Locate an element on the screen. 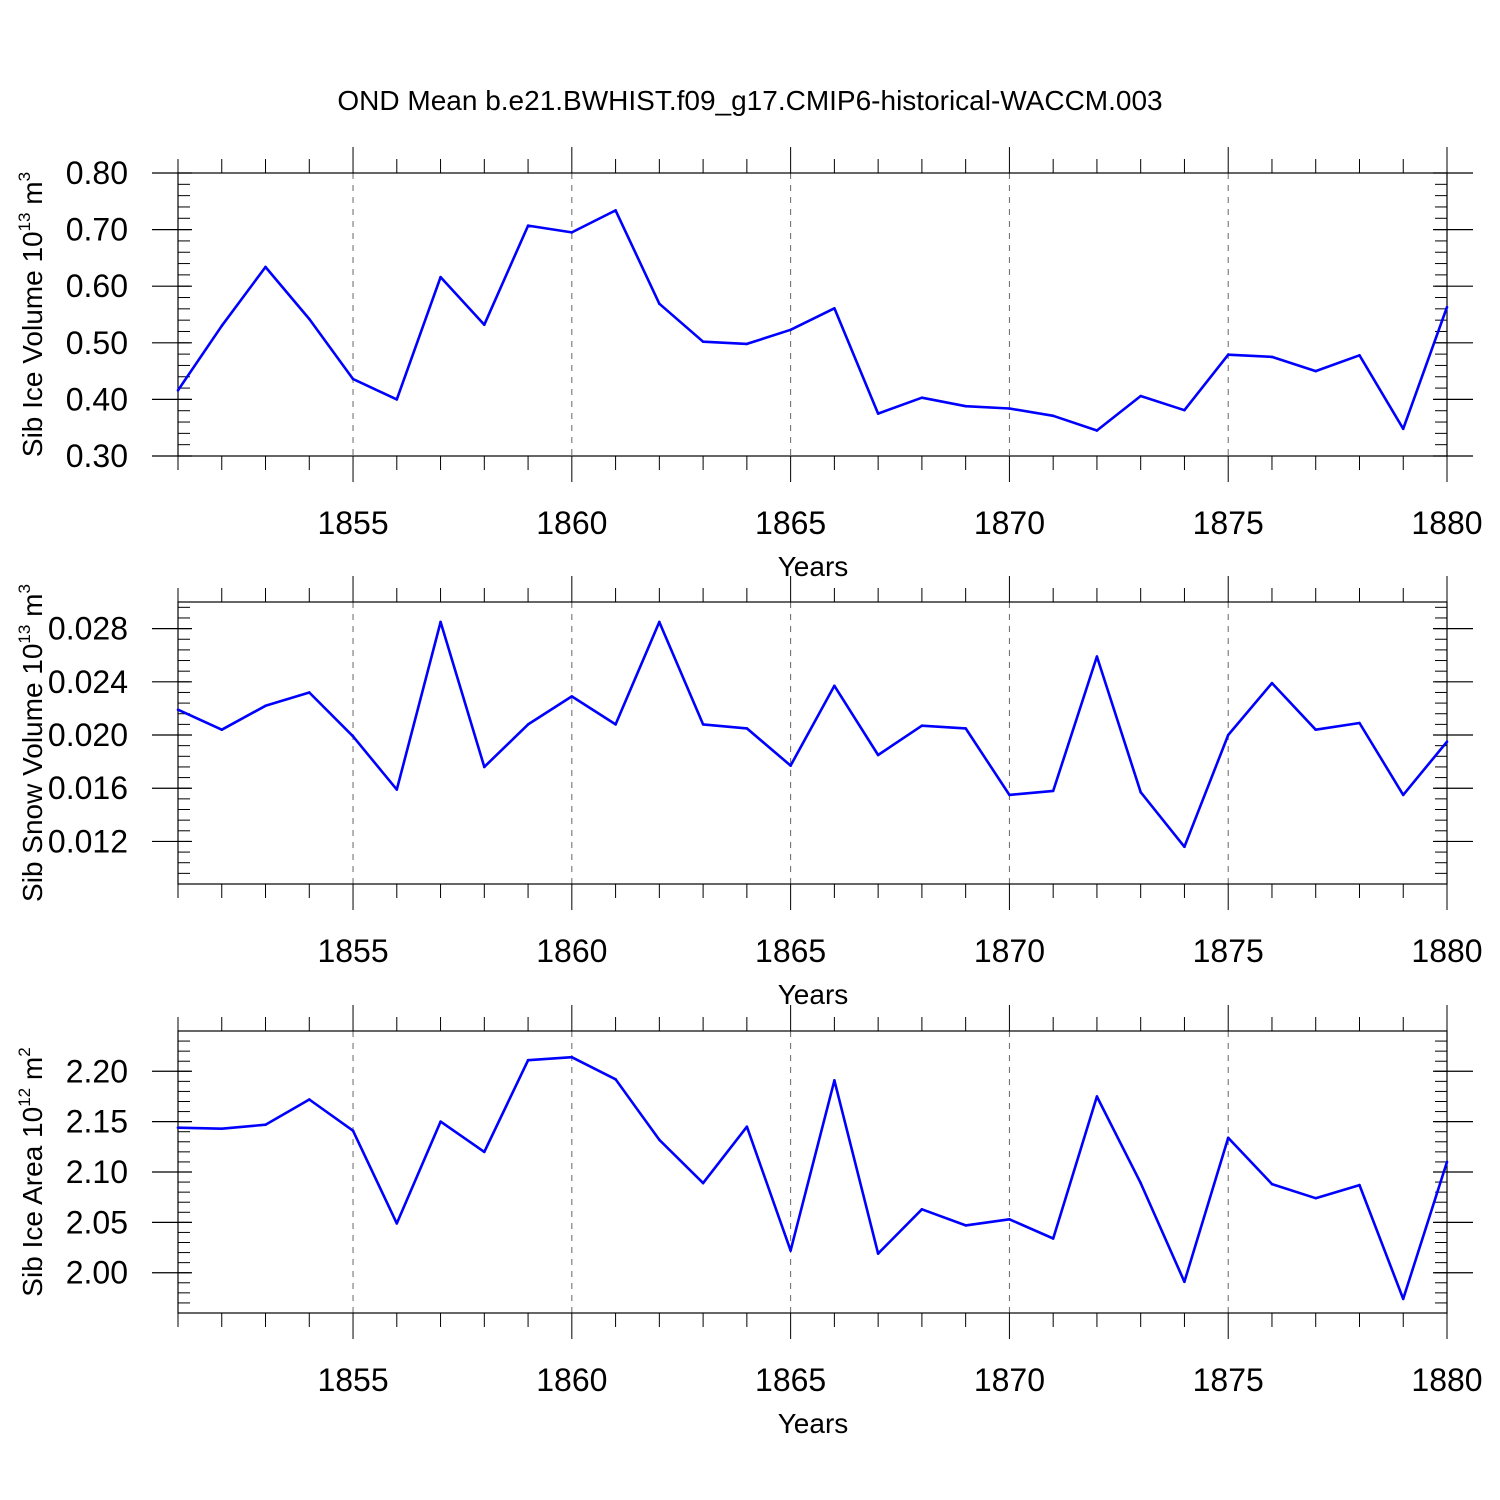  ice-area-xtick-label-1875: 1875 is located at coordinates (1228, 1380).